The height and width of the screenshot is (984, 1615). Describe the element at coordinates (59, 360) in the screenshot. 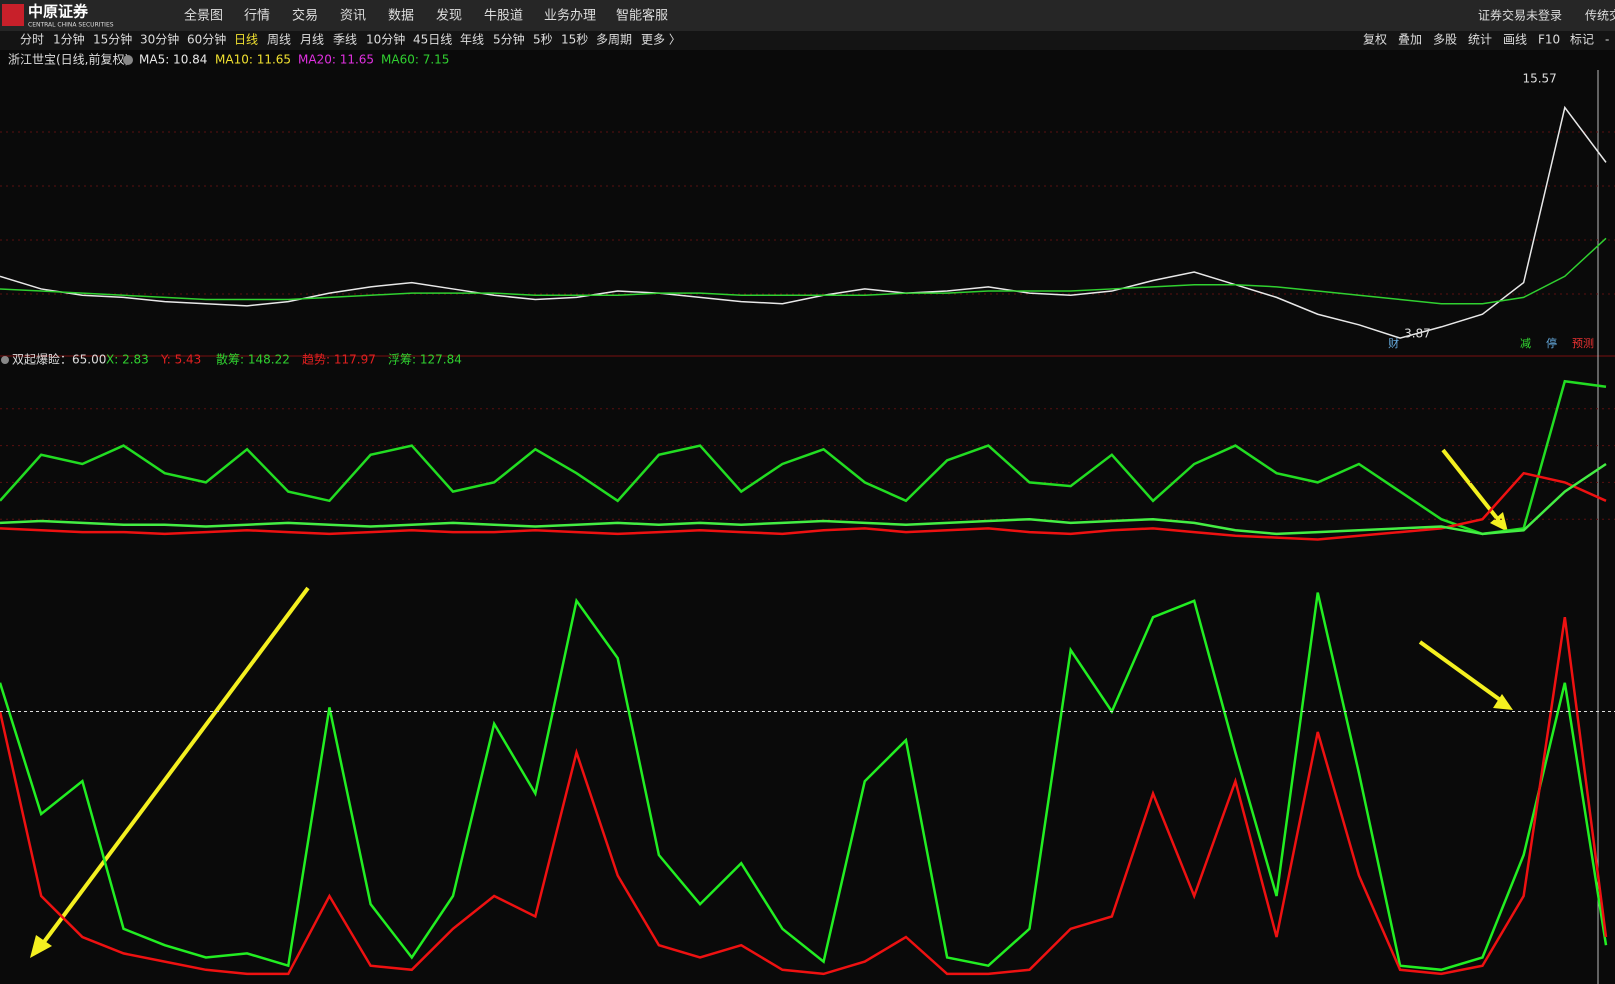

I see `indicator-label: 双起爆睑：65.00` at that location.